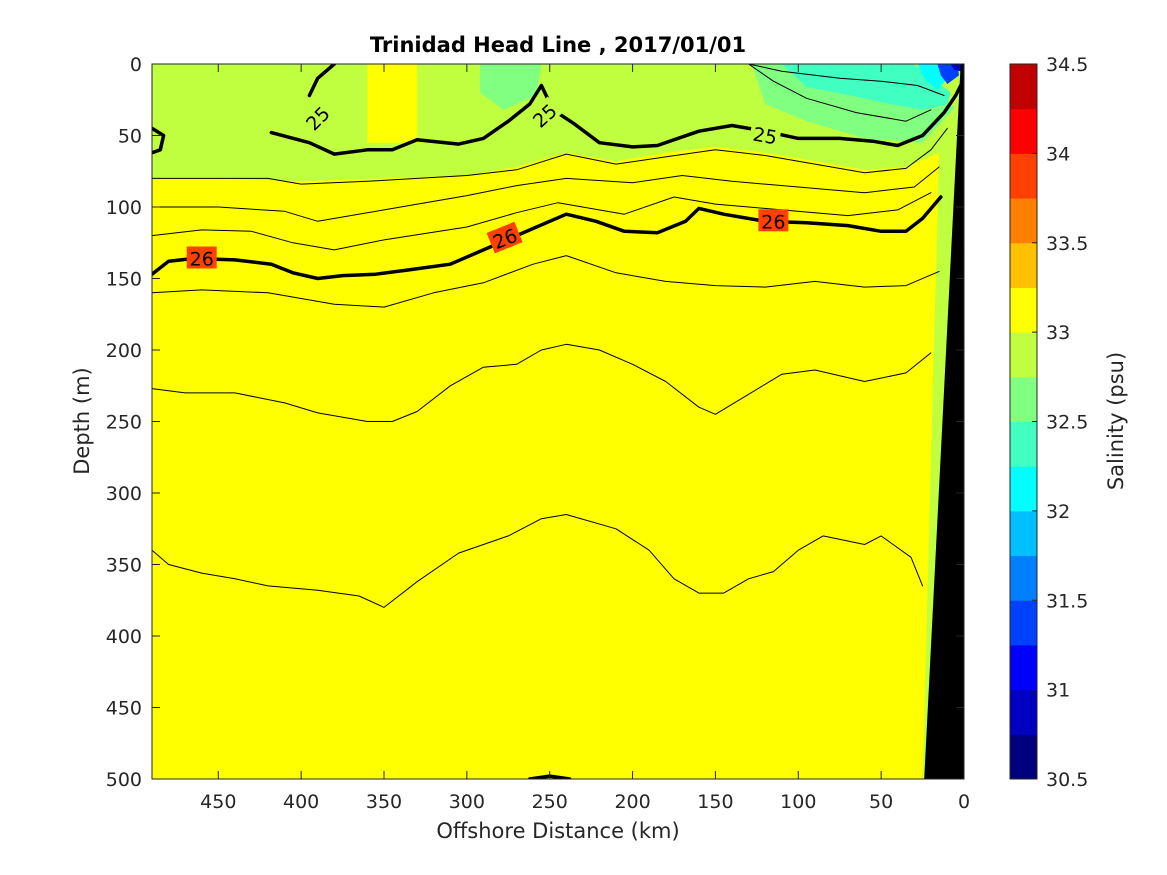 This screenshot has height=875, width=1167. What do you see at coordinates (124, 208) in the screenshot?
I see `y-tick-label: 100` at bounding box center [124, 208].